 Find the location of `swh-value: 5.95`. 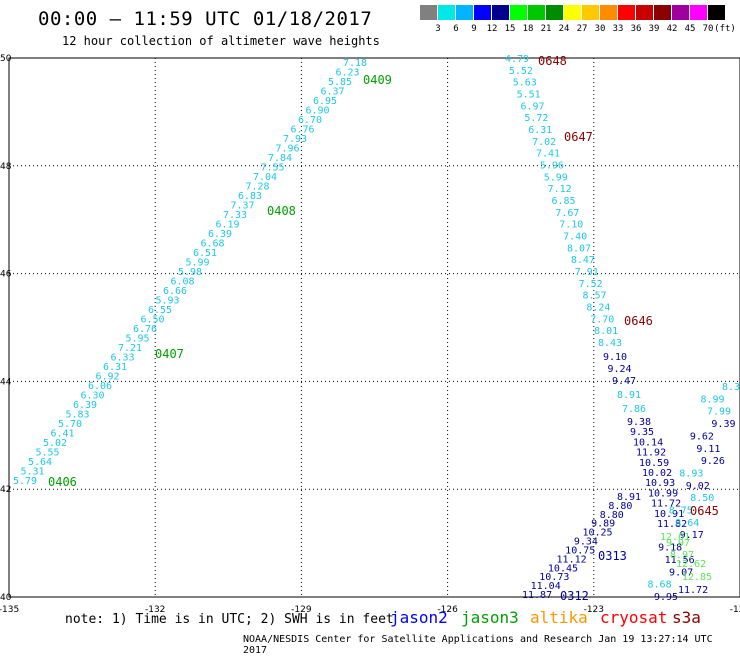

swh-value: 5.95 is located at coordinates (138, 339).